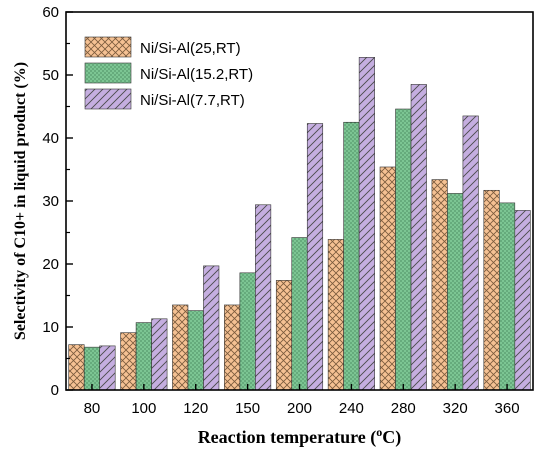  Describe the element at coordinates (391, 437) in the screenshot. I see `x-axis-title-unit: C)` at that location.